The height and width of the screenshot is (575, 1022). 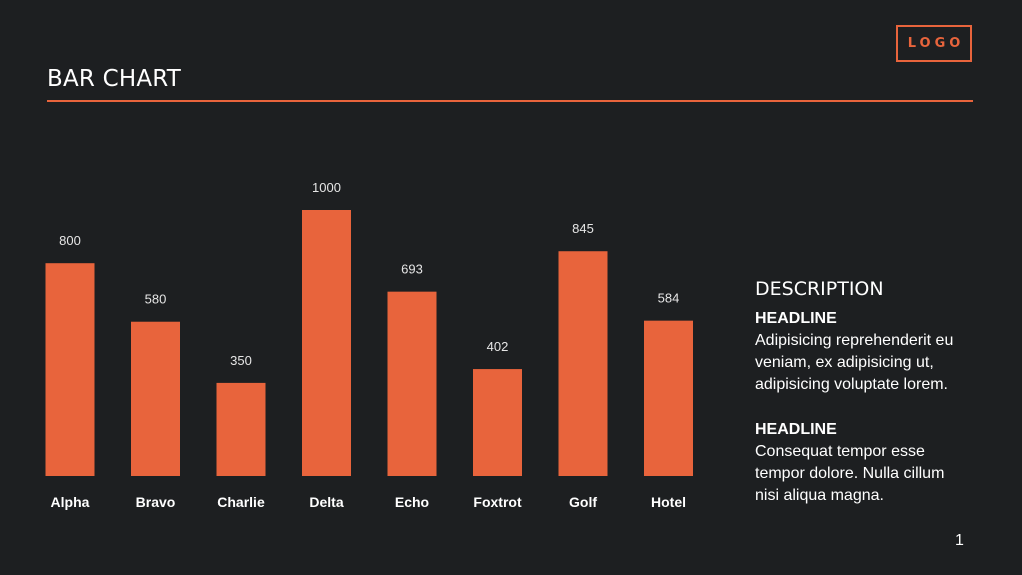 What do you see at coordinates (156, 502) in the screenshot?
I see `category-label: Bravo` at bounding box center [156, 502].